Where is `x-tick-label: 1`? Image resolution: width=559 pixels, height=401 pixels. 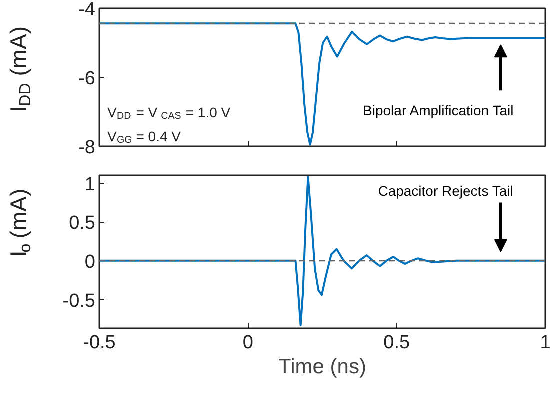
x-tick-label: 1 is located at coordinates (545, 343).